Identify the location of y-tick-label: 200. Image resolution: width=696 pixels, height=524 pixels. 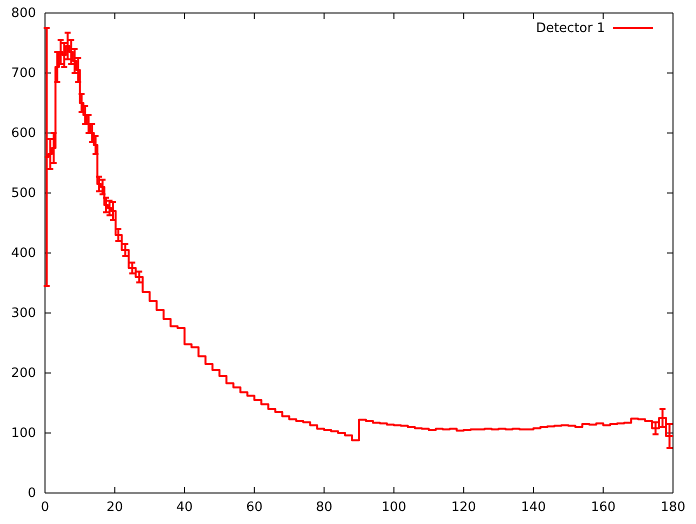
(23, 374).